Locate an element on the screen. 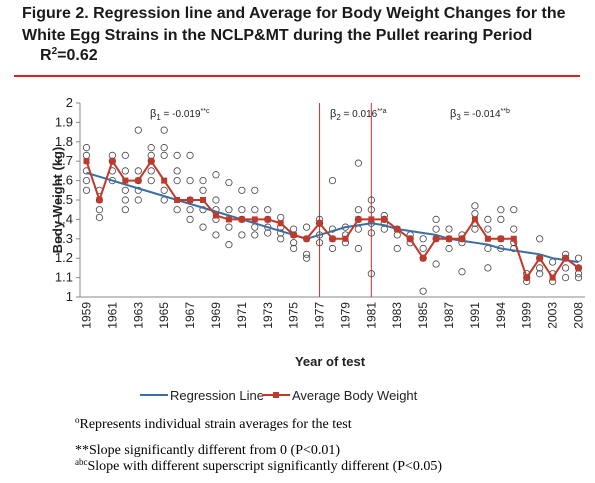 The image size is (595, 483). beta-value: = 0.016 is located at coordinates (359, 114).